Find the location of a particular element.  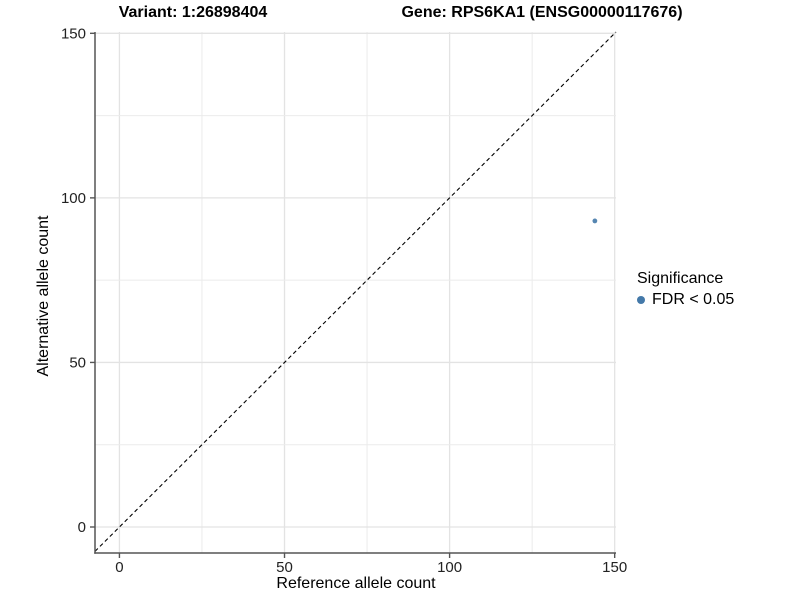

legend-item: FDR < 0.05 is located at coordinates (685, 300).